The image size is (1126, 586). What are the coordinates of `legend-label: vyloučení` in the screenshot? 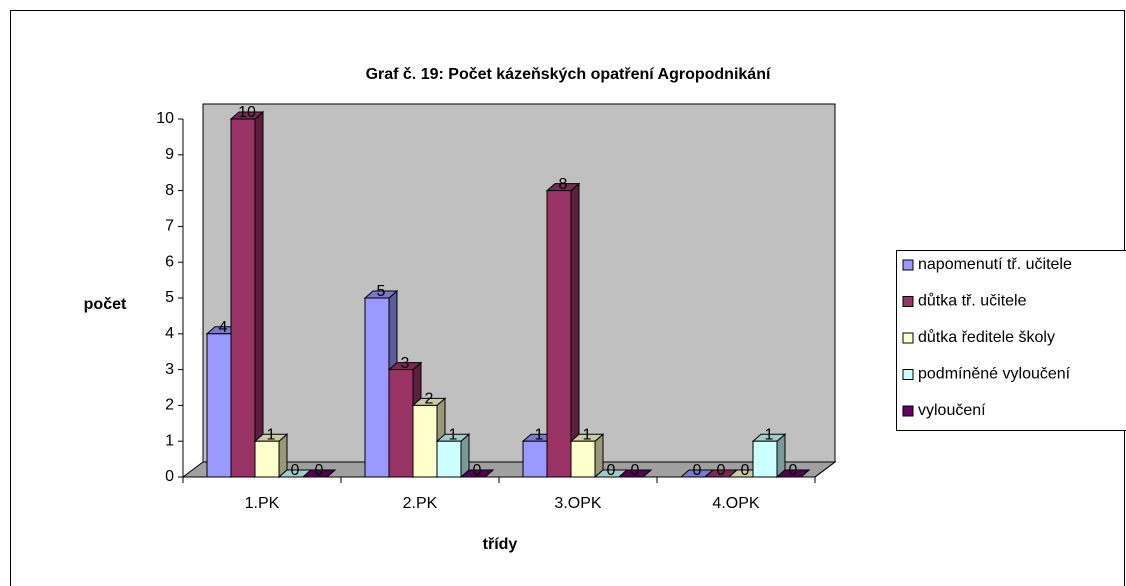 It's located at (952, 410).